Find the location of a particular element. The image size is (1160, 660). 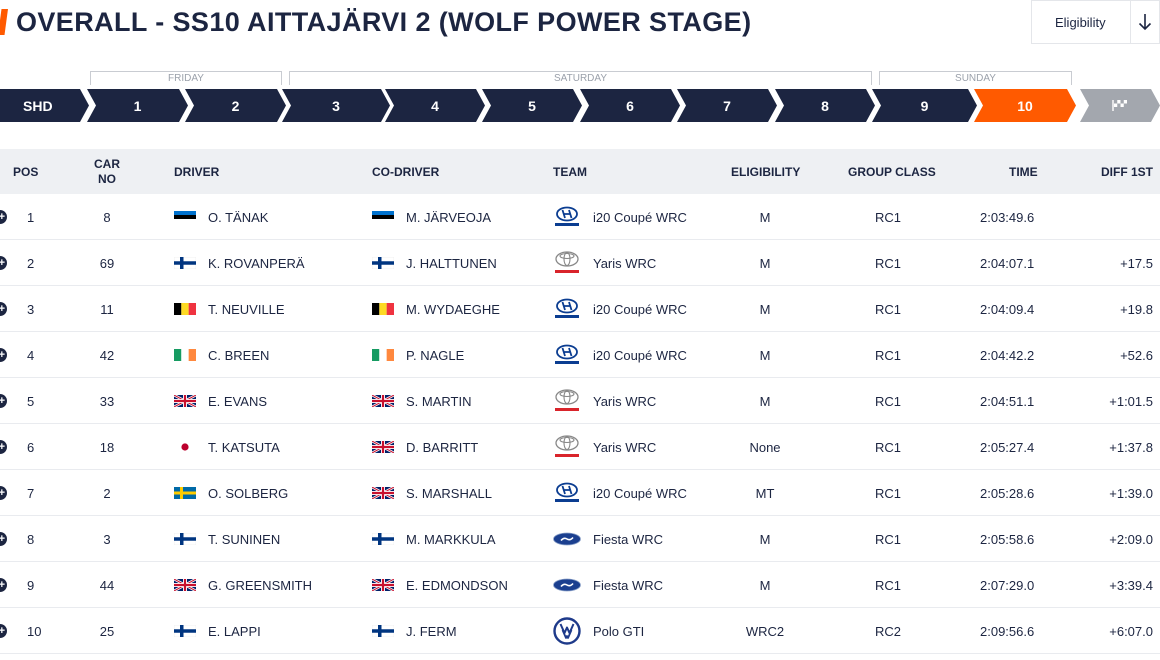

flag-sweden-icon is located at coordinates (185, 493).